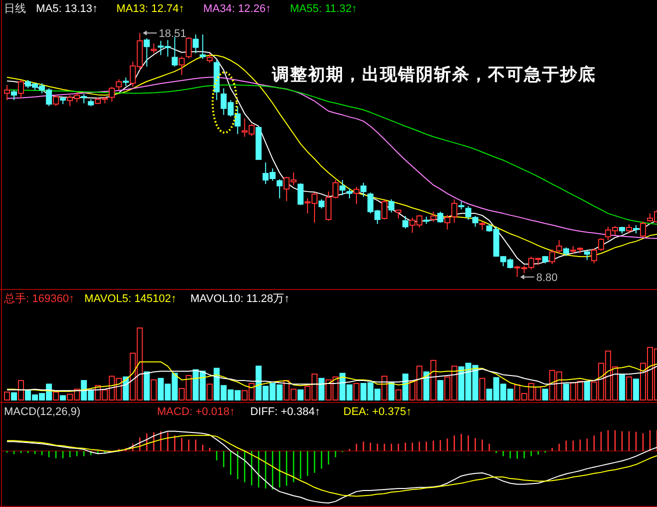 Image resolution: width=657 pixels, height=507 pixels. What do you see at coordinates (67, 9) in the screenshot?
I see `text: MA5: 13.13↑` at bounding box center [67, 9].